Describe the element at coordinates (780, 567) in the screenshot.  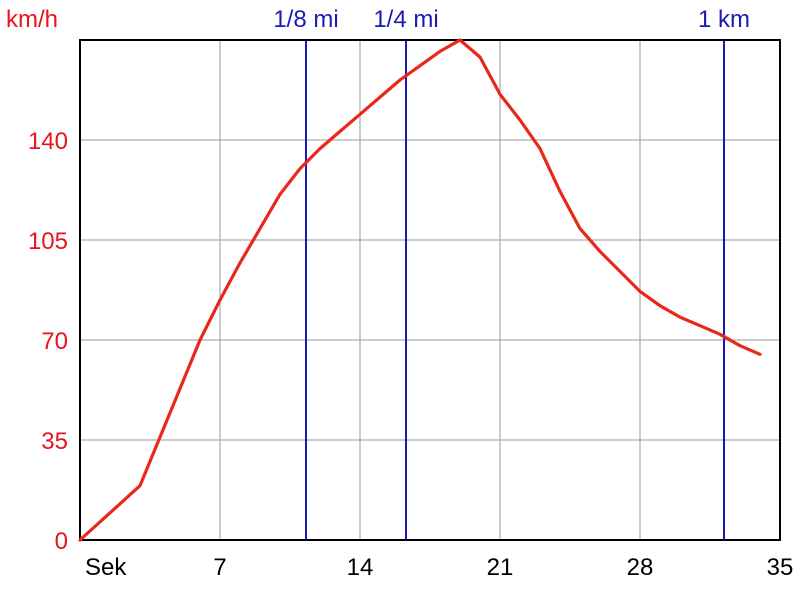
I see `x-tick-label: 35` at that location.